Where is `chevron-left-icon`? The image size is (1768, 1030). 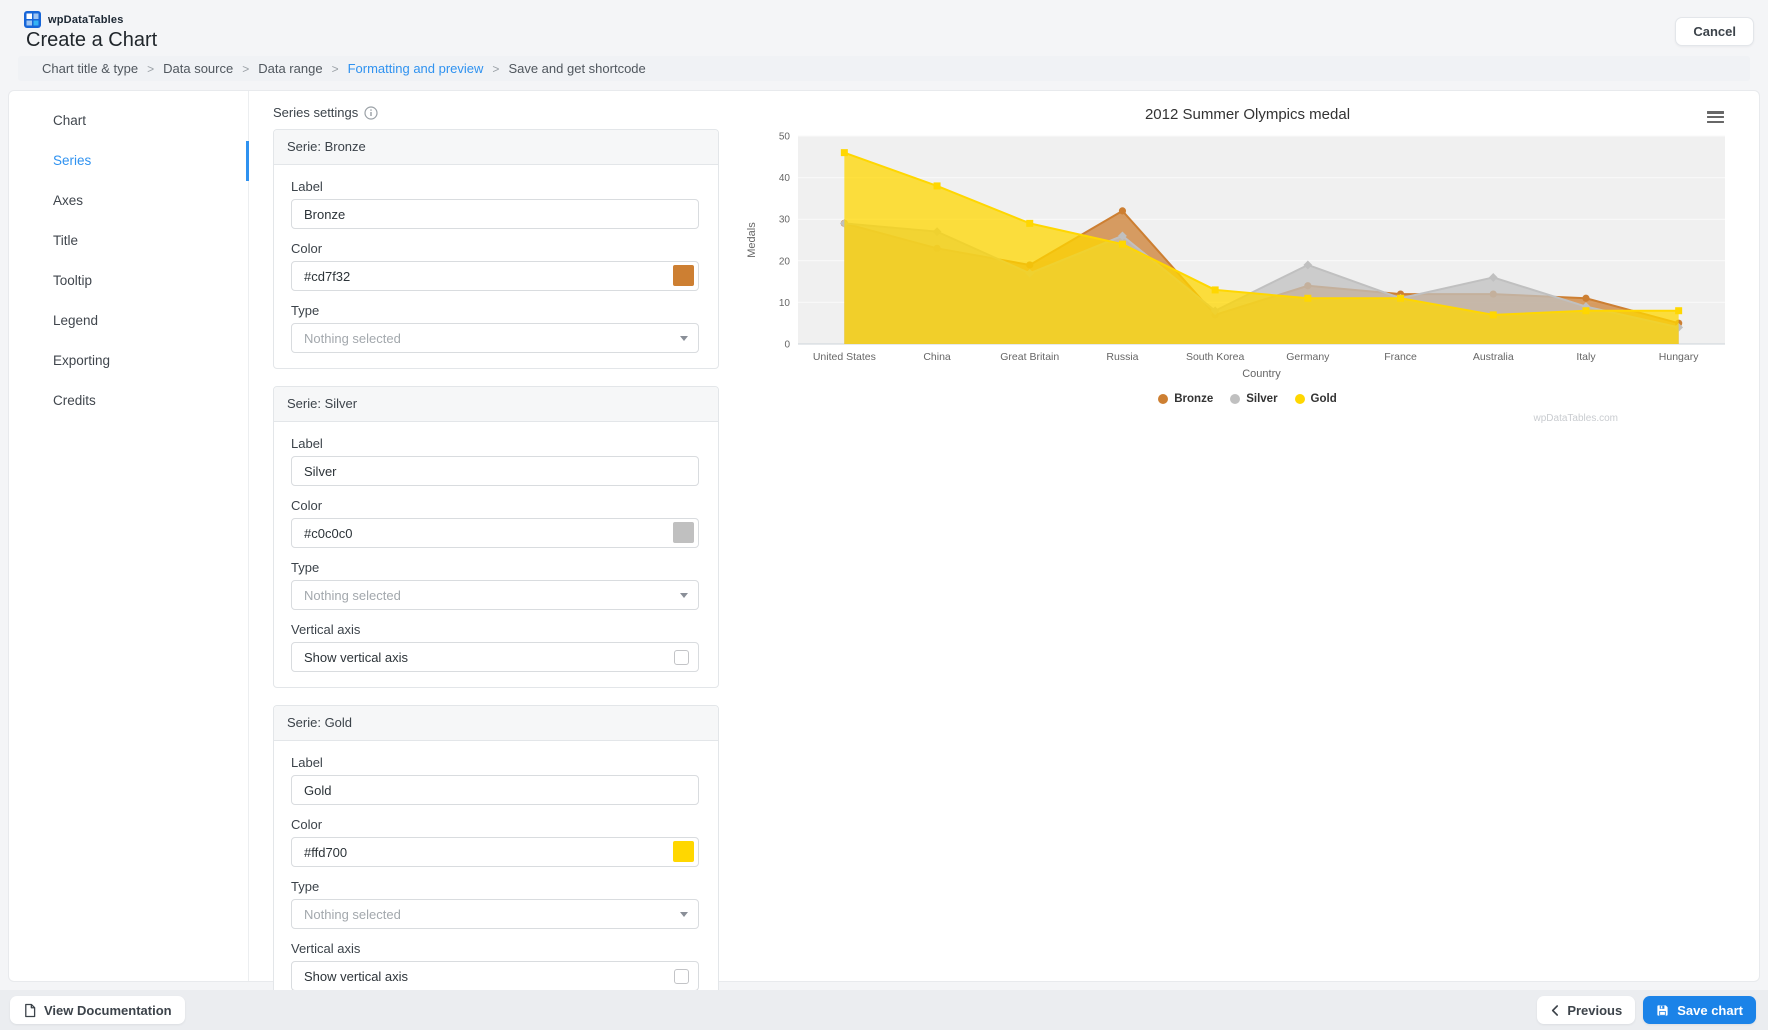
chevron-left-icon is located at coordinates (1555, 1010).